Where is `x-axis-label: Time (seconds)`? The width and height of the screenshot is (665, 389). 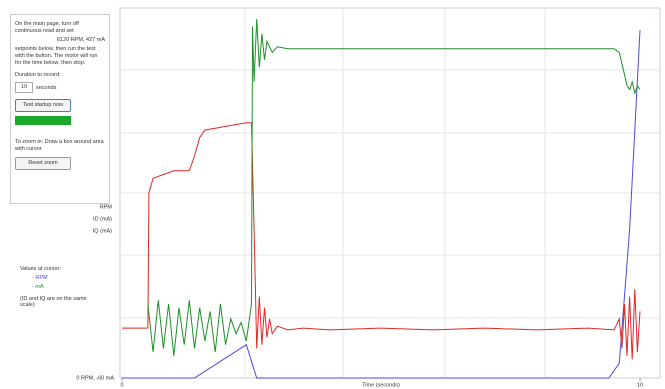 x-axis-label: Time (seconds) is located at coordinates (381, 385).